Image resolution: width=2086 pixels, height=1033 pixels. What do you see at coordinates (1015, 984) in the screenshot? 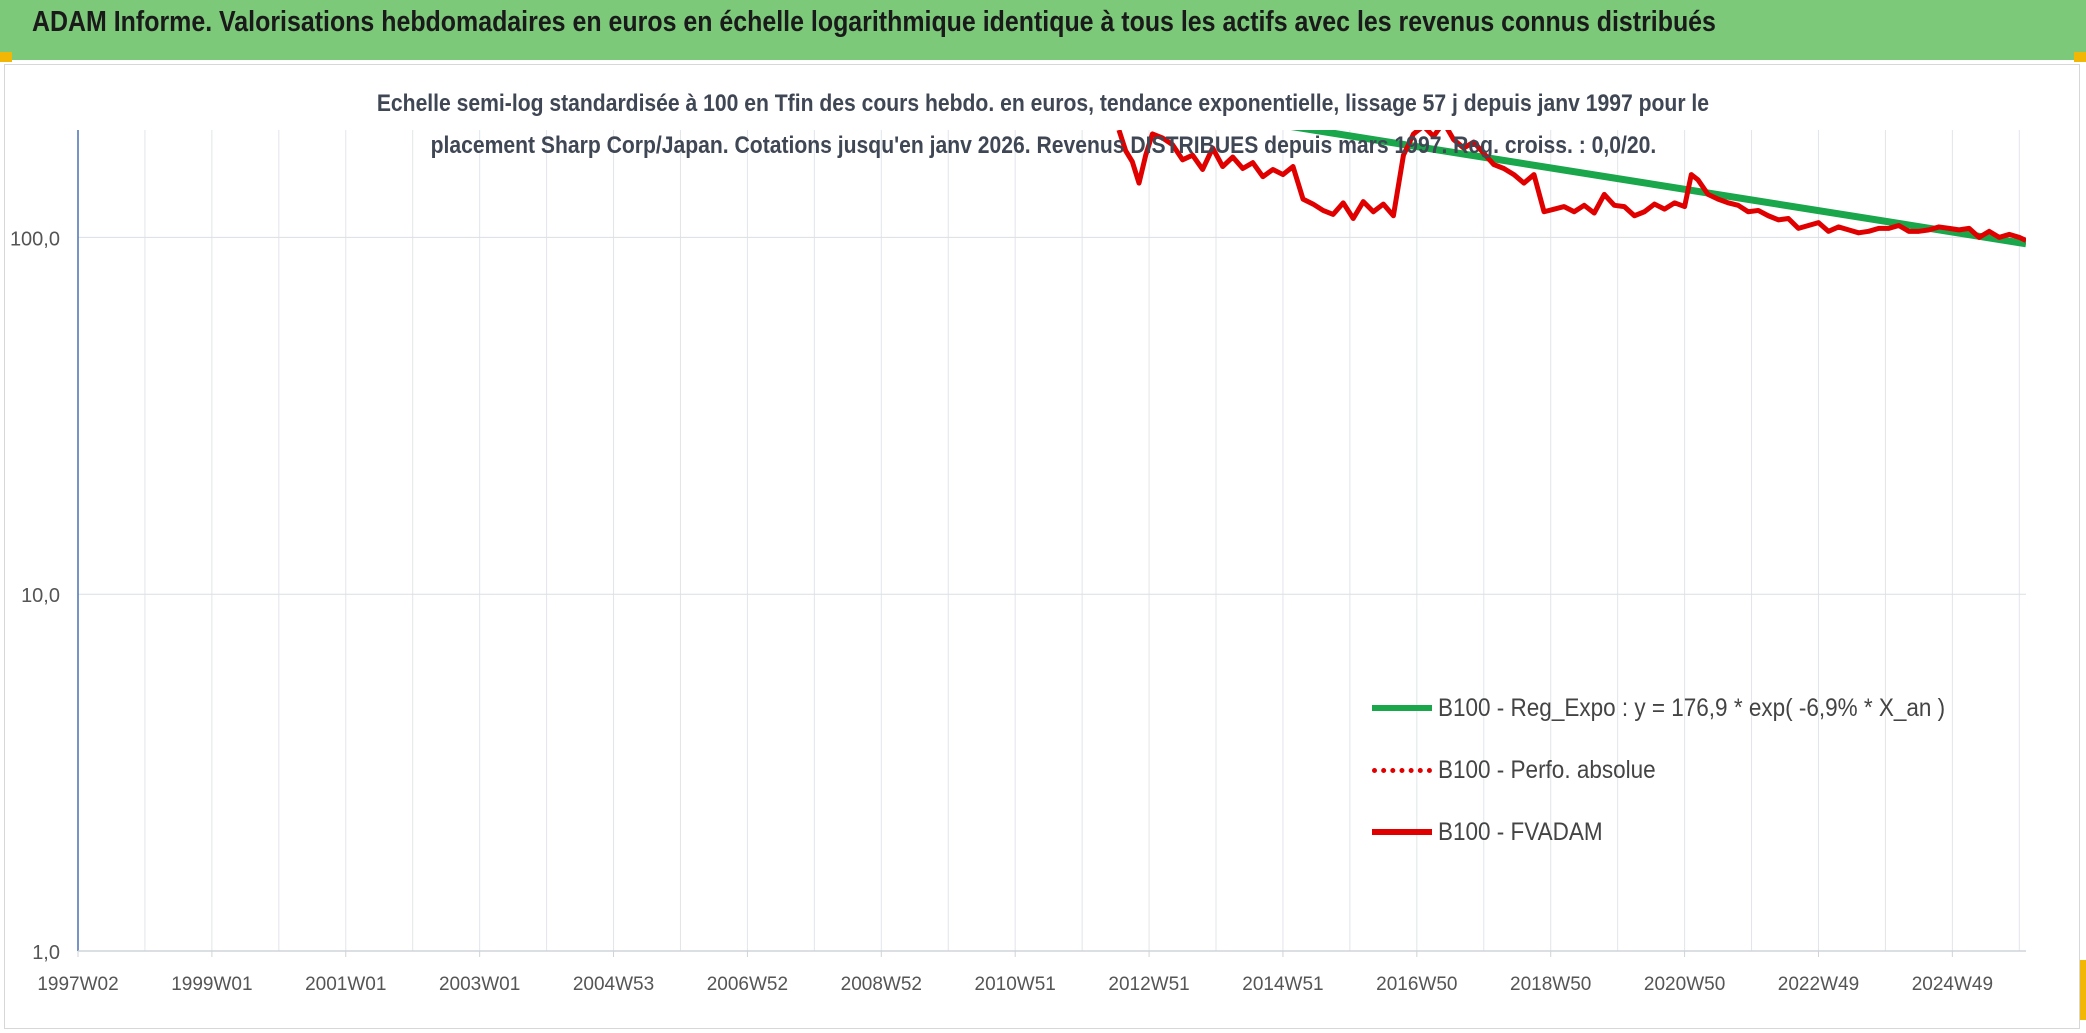
I see `x-tick-label: 2010W51` at bounding box center [1015, 984].